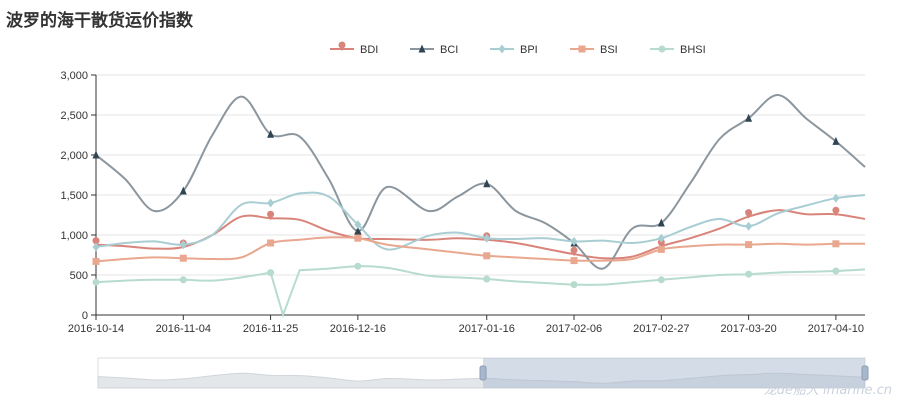 This screenshot has width=900, height=404. What do you see at coordinates (487, 329) in the screenshot?
I see `x-tick-label: 2017-01-16` at bounding box center [487, 329].